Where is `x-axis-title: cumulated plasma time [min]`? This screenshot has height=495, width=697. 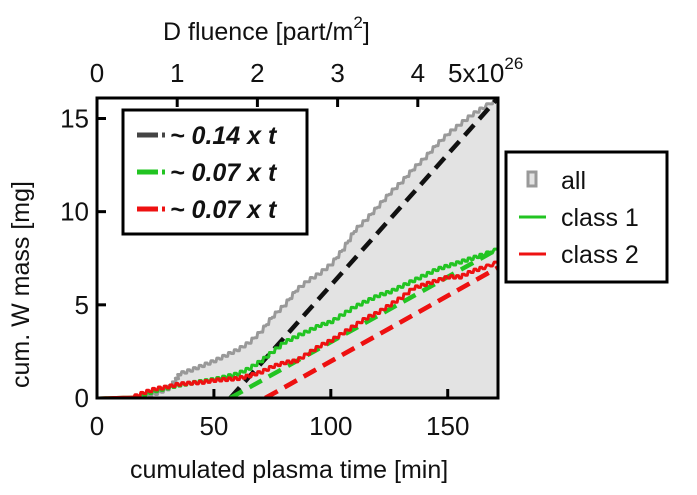
x-axis-title: cumulated plasma time [min] is located at coordinates (289, 470).